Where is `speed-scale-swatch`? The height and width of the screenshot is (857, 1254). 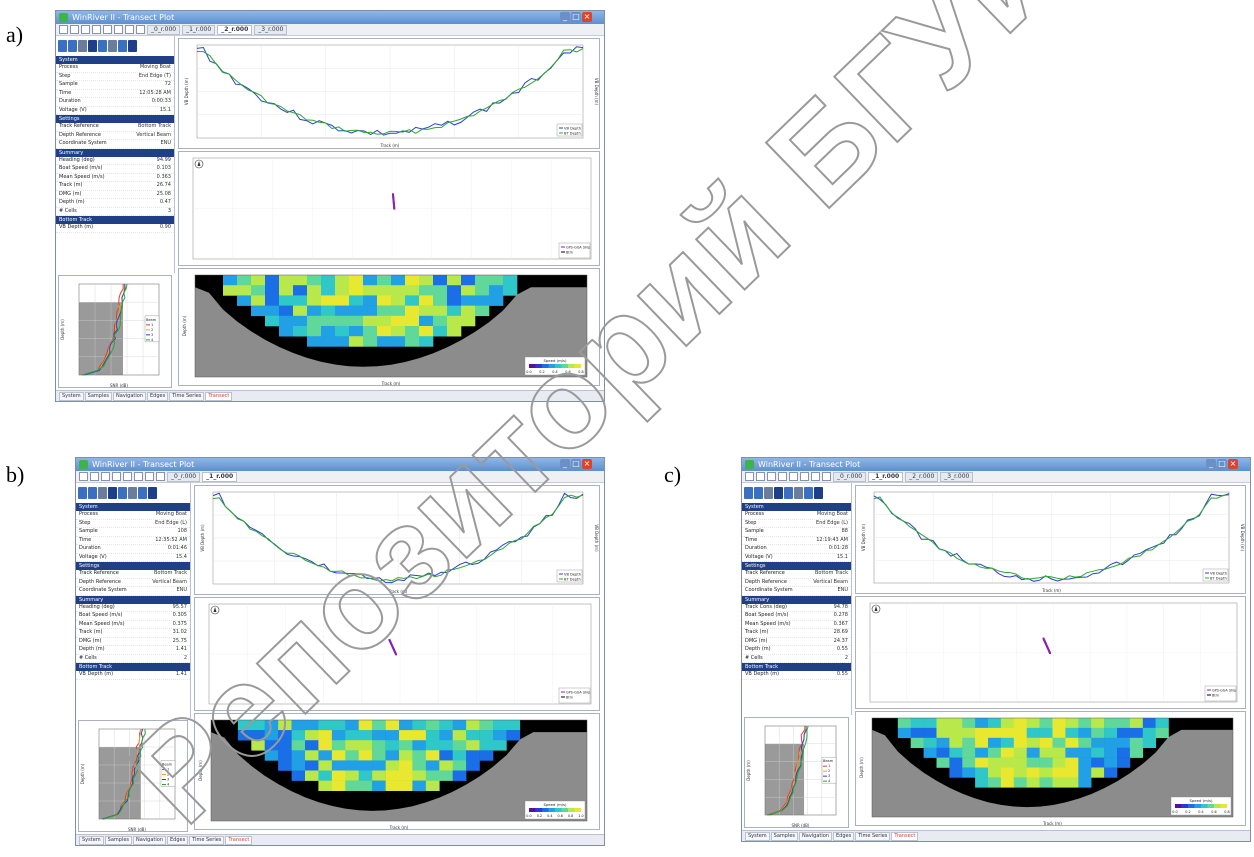
speed-scale-swatch is located at coordinates (545, 366).